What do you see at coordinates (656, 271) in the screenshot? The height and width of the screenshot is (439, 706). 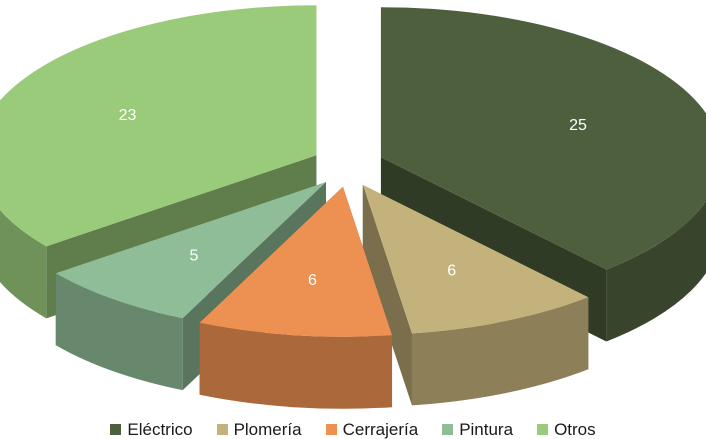 I see `pie-rim-electrico` at bounding box center [656, 271].